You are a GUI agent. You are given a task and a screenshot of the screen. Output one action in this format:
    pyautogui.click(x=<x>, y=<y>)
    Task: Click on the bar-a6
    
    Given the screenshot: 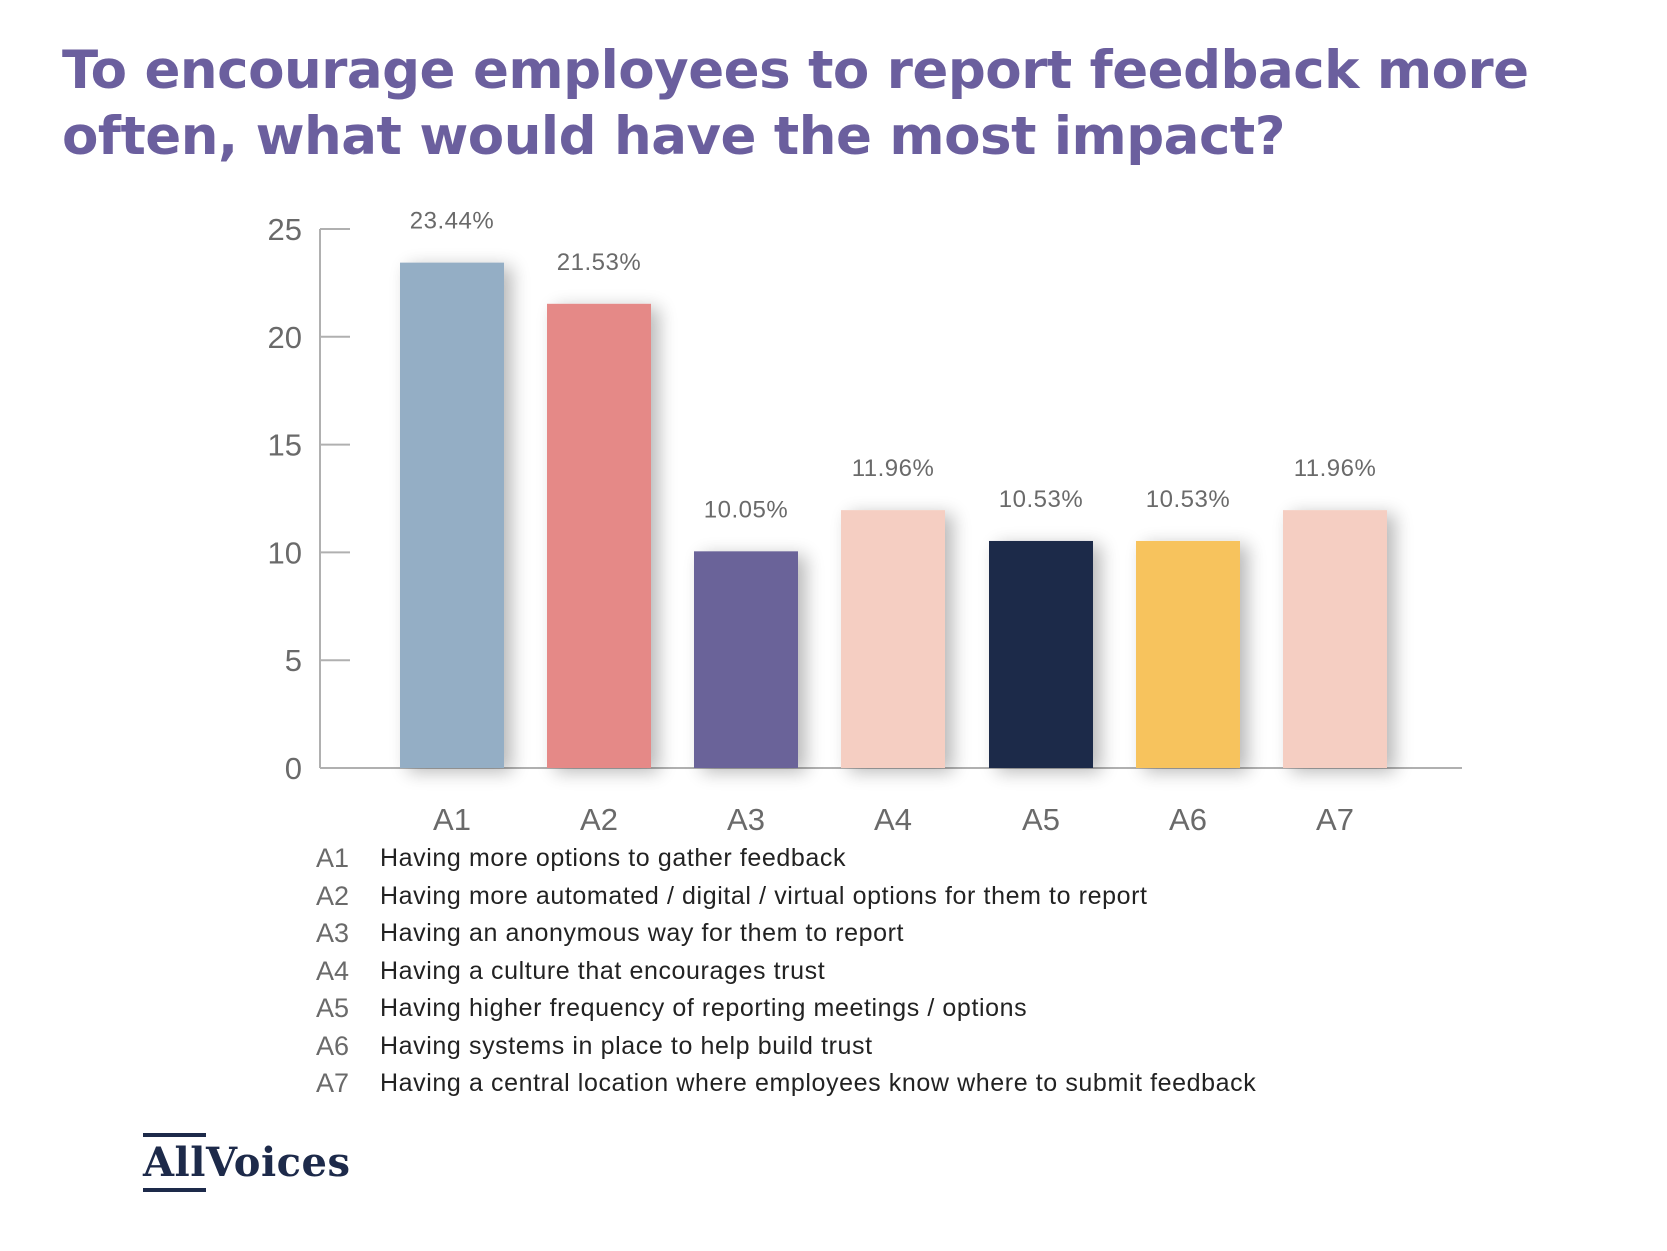 What is the action you would take?
    pyautogui.click(x=1188, y=654)
    